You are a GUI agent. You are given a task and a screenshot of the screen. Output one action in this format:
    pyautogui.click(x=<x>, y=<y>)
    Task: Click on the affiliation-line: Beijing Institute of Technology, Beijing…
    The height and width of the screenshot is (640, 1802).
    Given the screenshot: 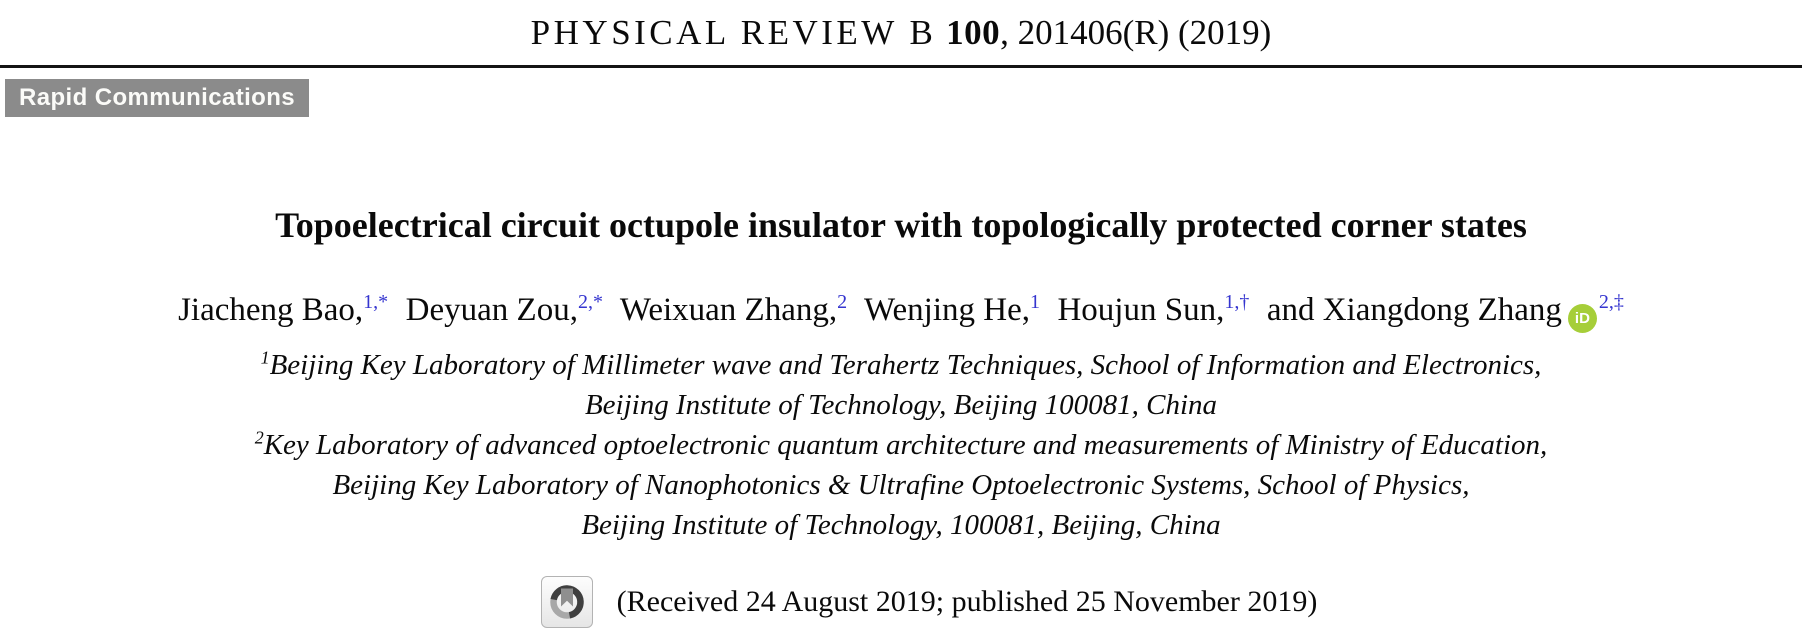 What is the action you would take?
    pyautogui.click(x=901, y=405)
    